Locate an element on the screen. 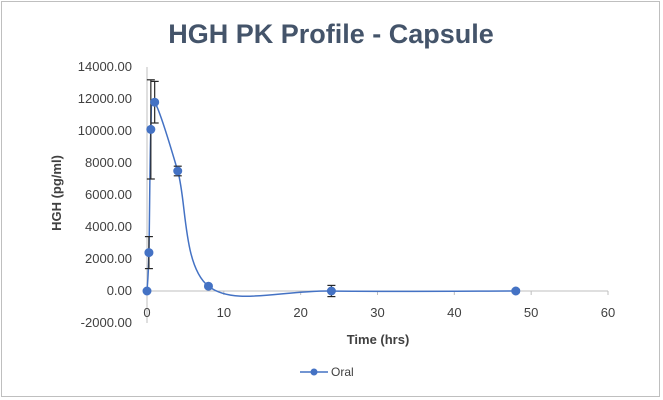  legend: Oral is located at coordinates (327, 372).